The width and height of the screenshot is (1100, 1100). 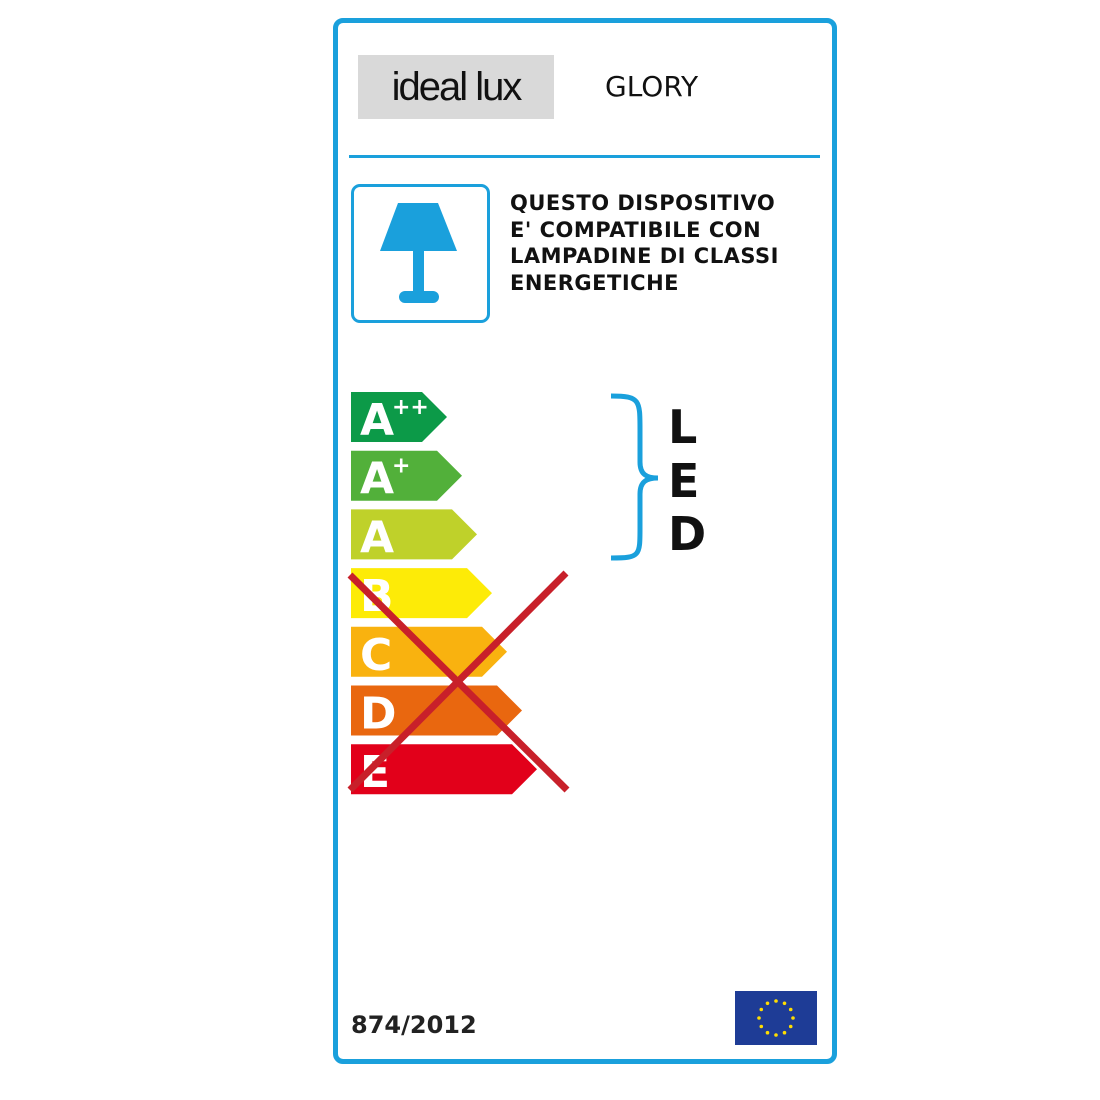 What do you see at coordinates (414, 1025) in the screenshot?
I see `regulation-number: 874/2012` at bounding box center [414, 1025].